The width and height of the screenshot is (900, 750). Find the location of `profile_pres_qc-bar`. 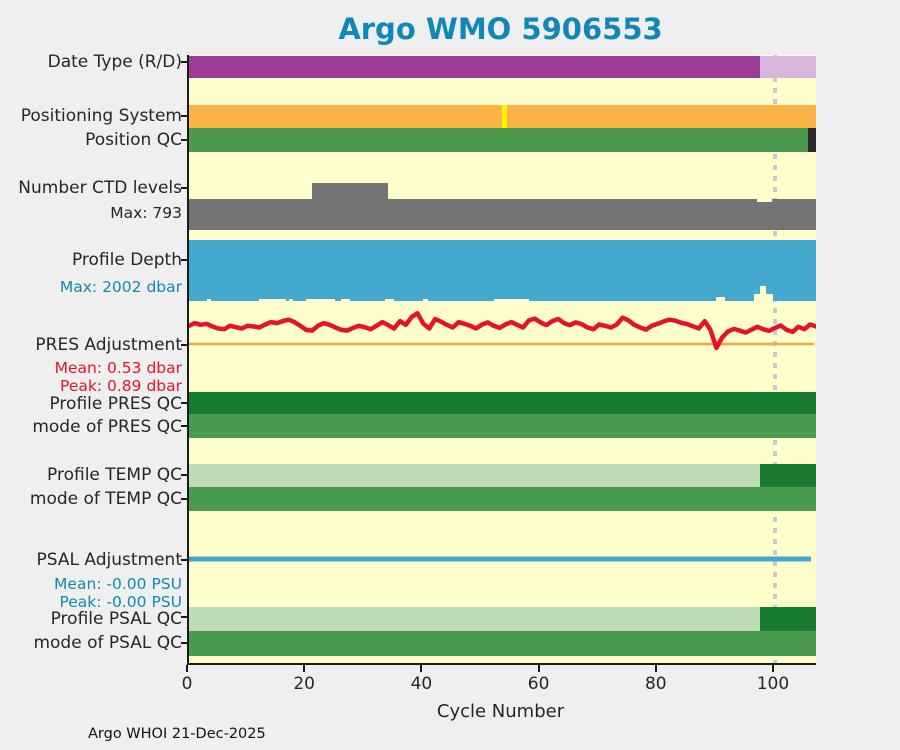

profile_pres_qc-bar is located at coordinates (502, 403).